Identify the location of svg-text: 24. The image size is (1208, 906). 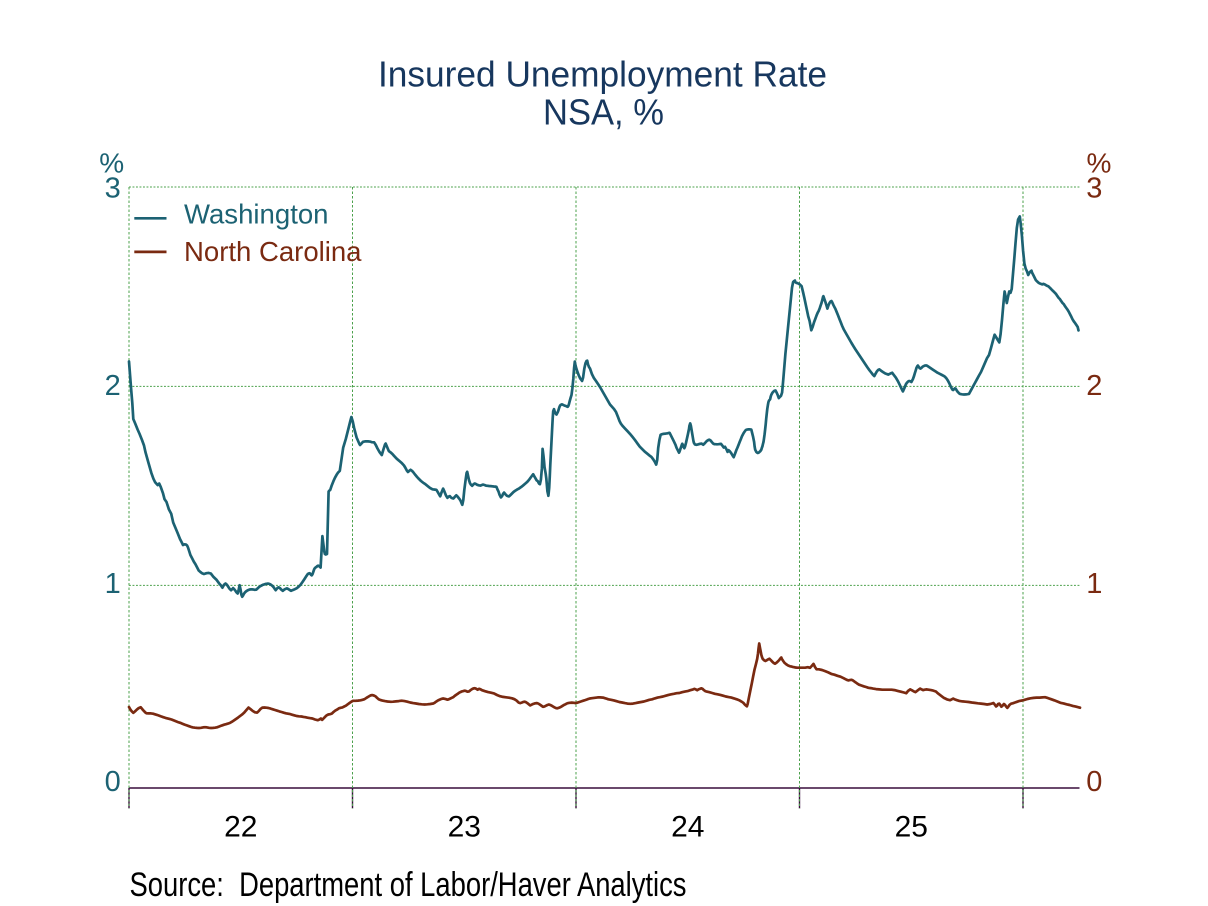
(687, 827).